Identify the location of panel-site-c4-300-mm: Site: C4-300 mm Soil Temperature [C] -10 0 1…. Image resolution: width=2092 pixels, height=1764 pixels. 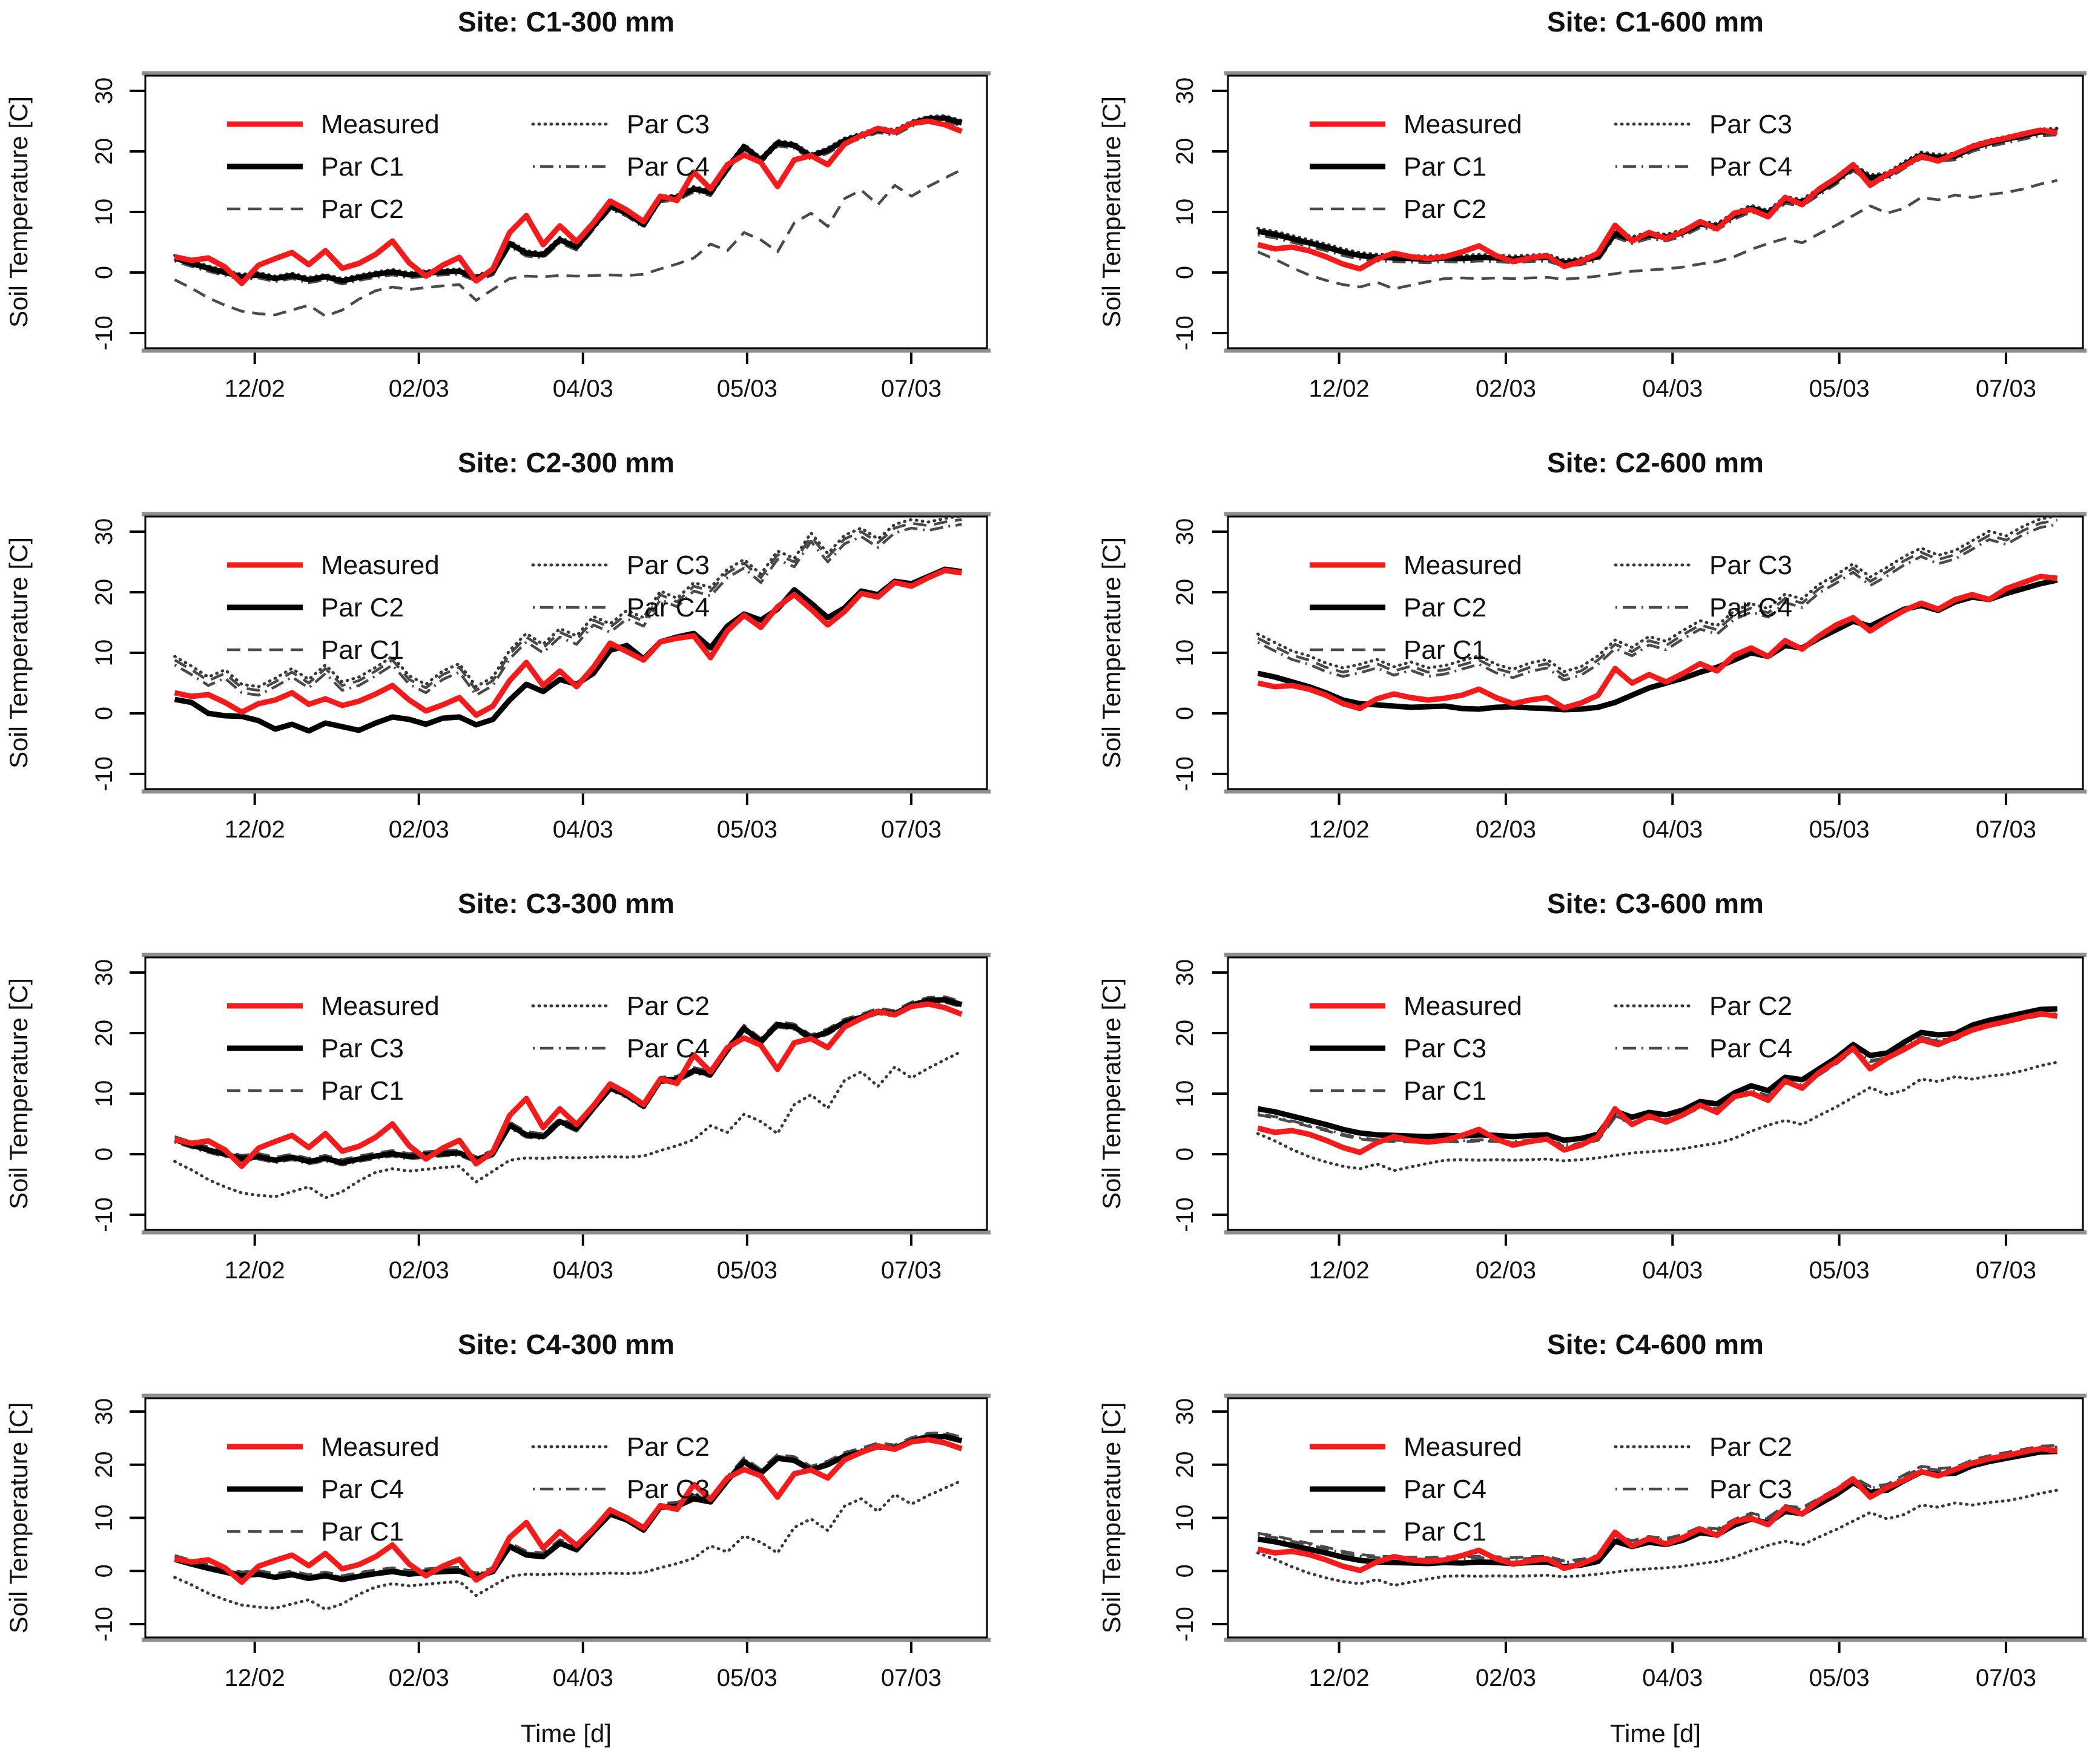
(497, 1538).